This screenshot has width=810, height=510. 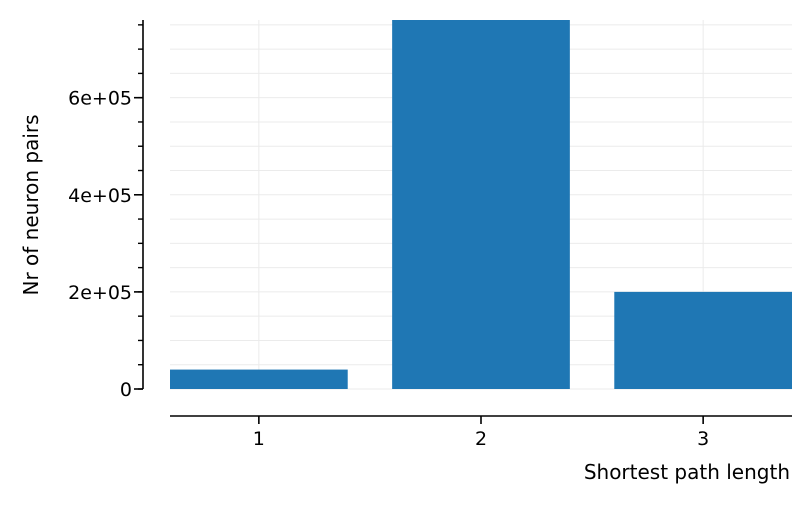 What do you see at coordinates (31, 204) in the screenshot?
I see `y-axis-title: Nr of neuron pairs` at bounding box center [31, 204].